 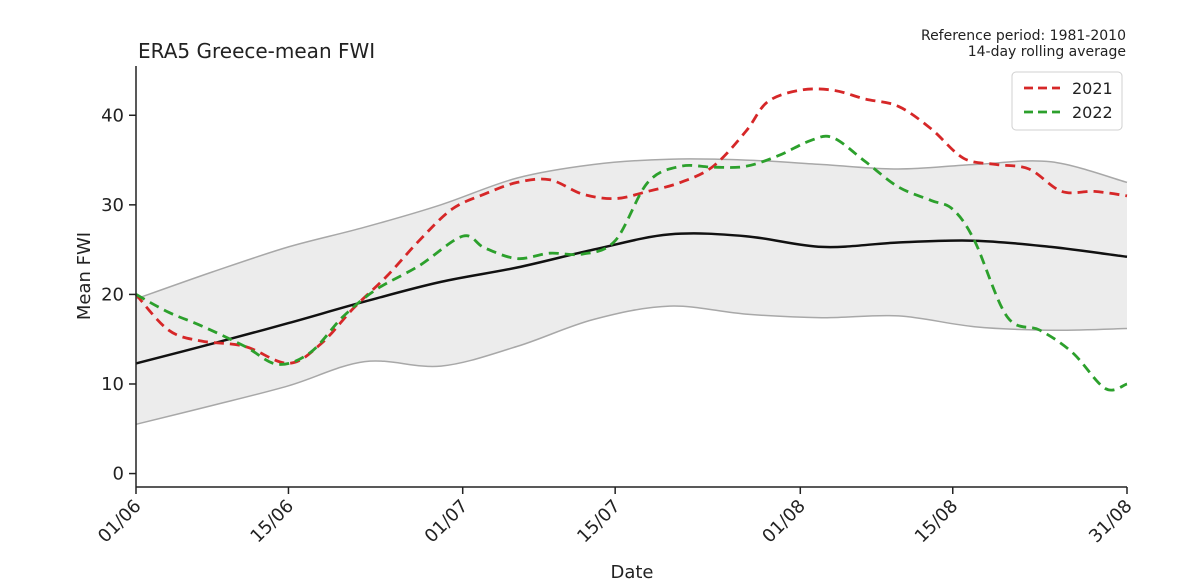 What do you see at coordinates (631, 572) in the screenshot?
I see `x-axis-label: Date` at bounding box center [631, 572].